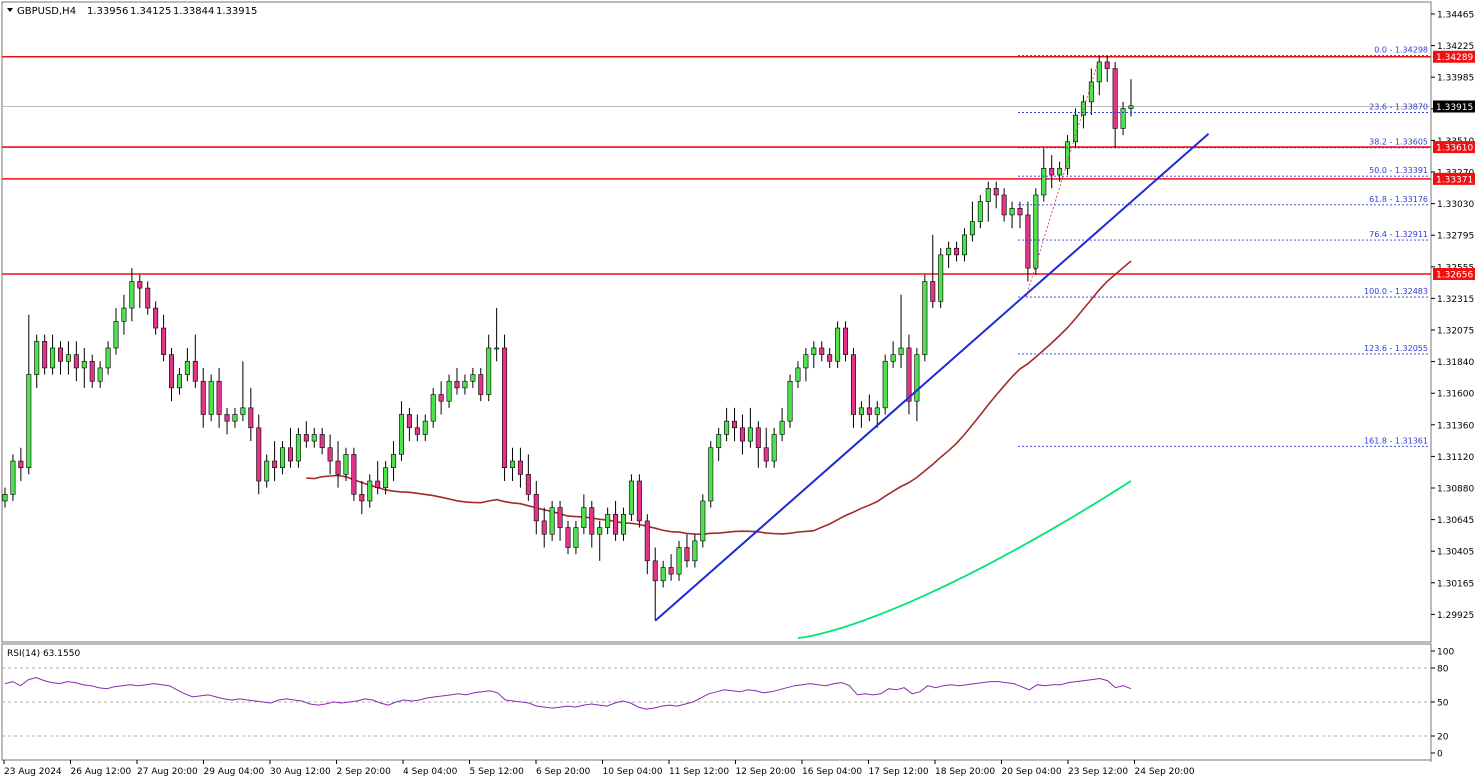  I want to click on time-tick-label: 20 Sep 04:00, so click(1032, 772).